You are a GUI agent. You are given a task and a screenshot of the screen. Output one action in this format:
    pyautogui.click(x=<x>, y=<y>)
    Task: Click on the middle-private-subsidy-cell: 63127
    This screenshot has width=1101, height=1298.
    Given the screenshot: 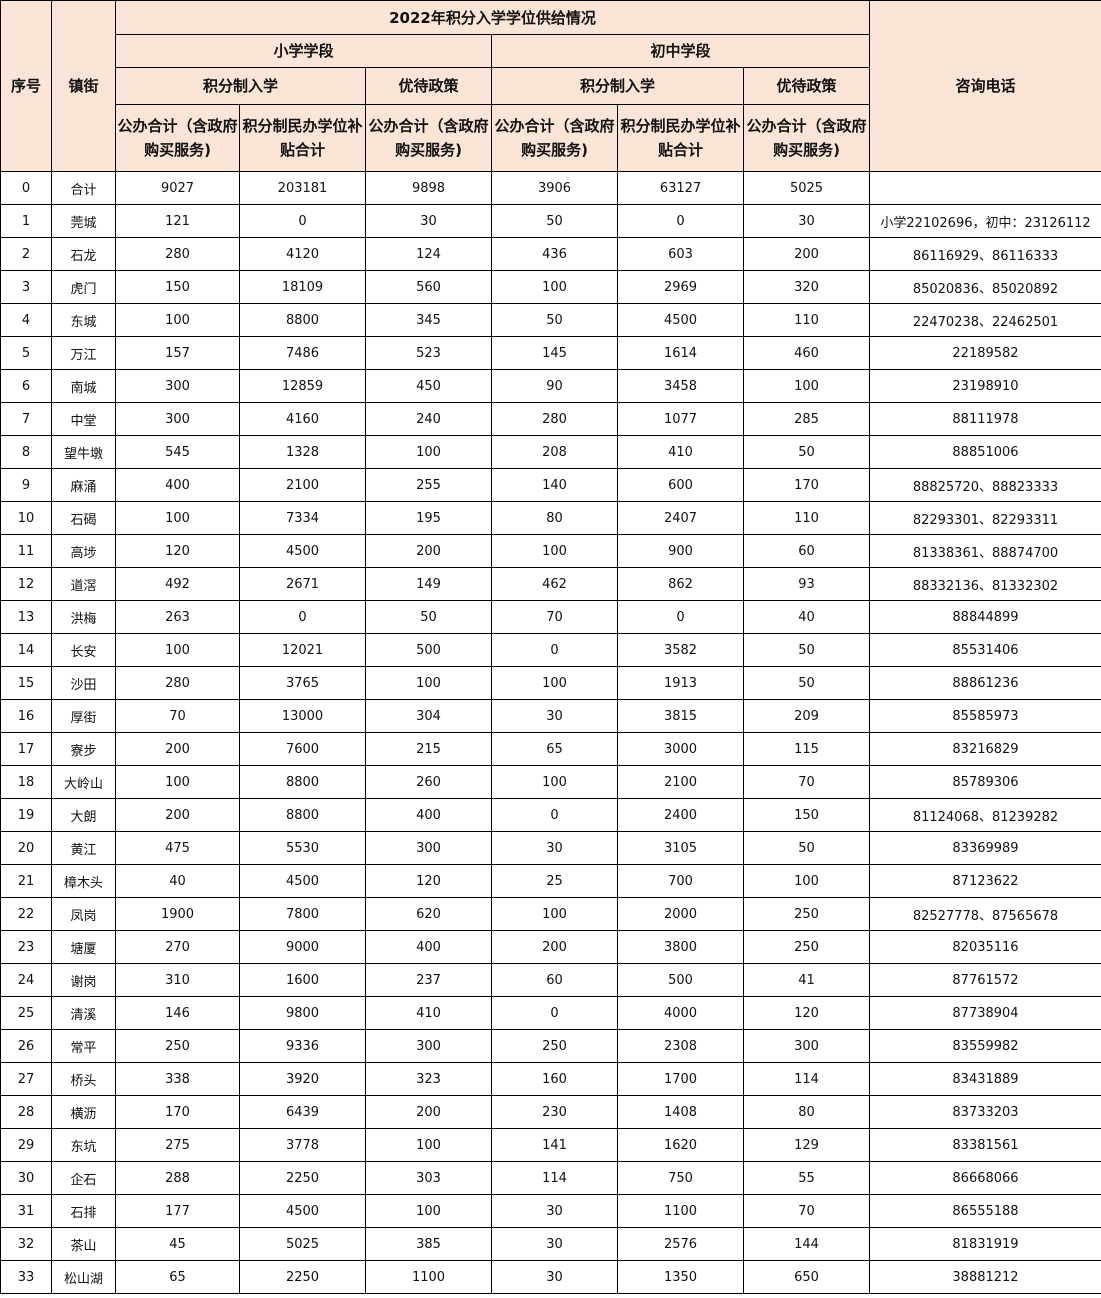 What is the action you would take?
    pyautogui.click(x=680, y=188)
    